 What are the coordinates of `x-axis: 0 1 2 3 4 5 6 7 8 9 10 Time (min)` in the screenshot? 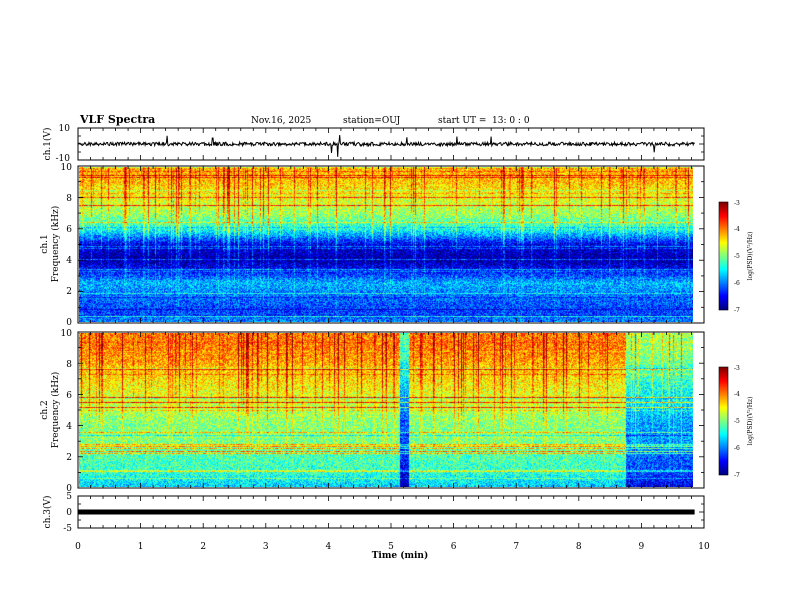 It's located at (392, 551).